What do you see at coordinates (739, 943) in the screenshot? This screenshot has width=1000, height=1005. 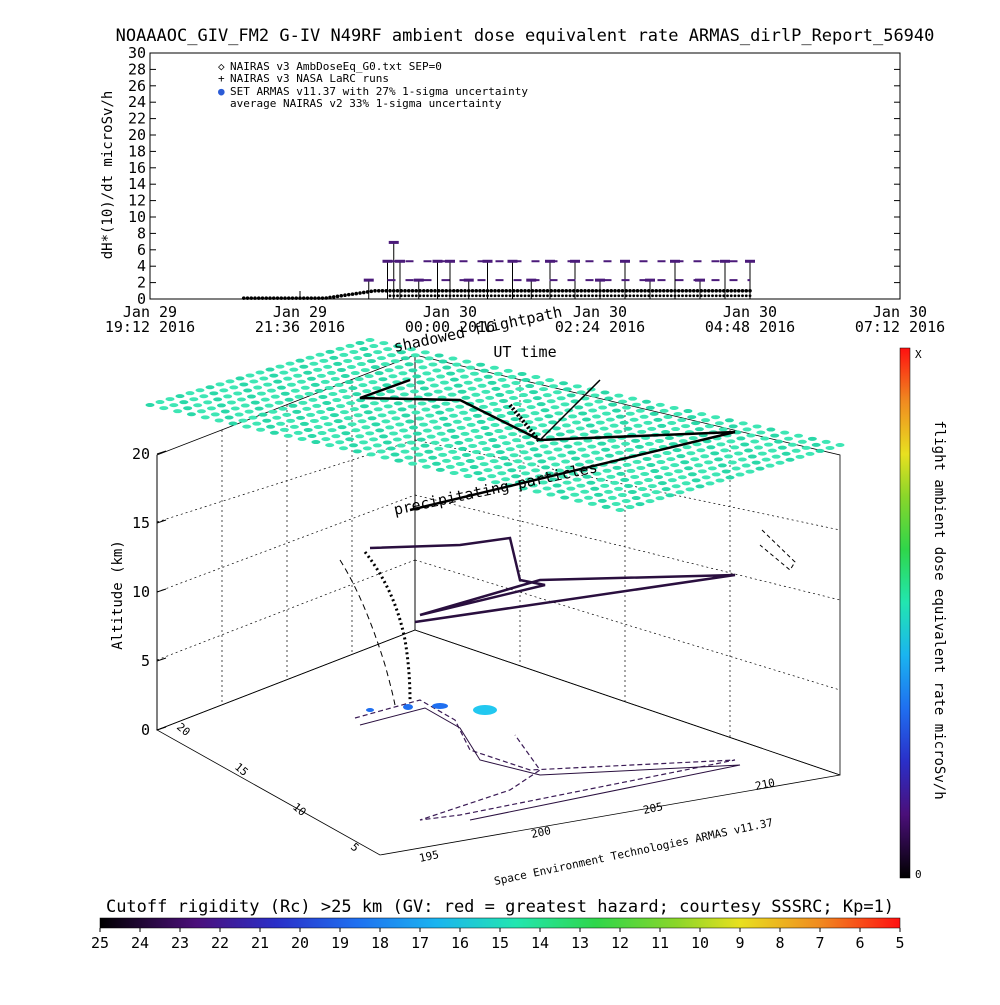 I see `colorbar-tick-label: 9` at bounding box center [739, 943].